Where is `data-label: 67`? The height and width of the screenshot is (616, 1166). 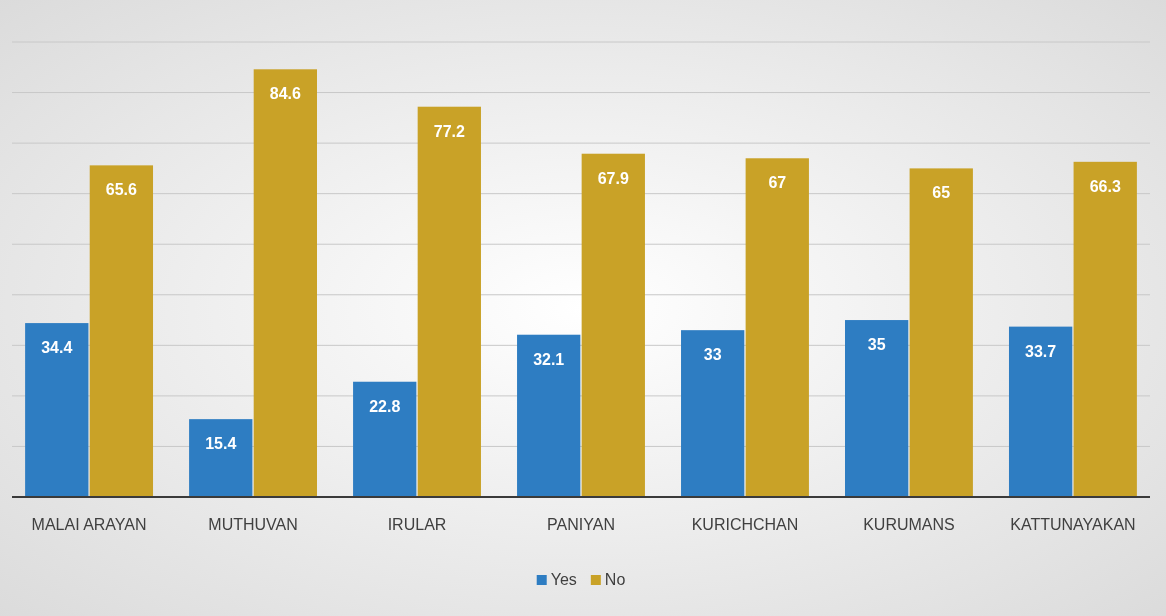
data-label: 67 is located at coordinates (777, 183).